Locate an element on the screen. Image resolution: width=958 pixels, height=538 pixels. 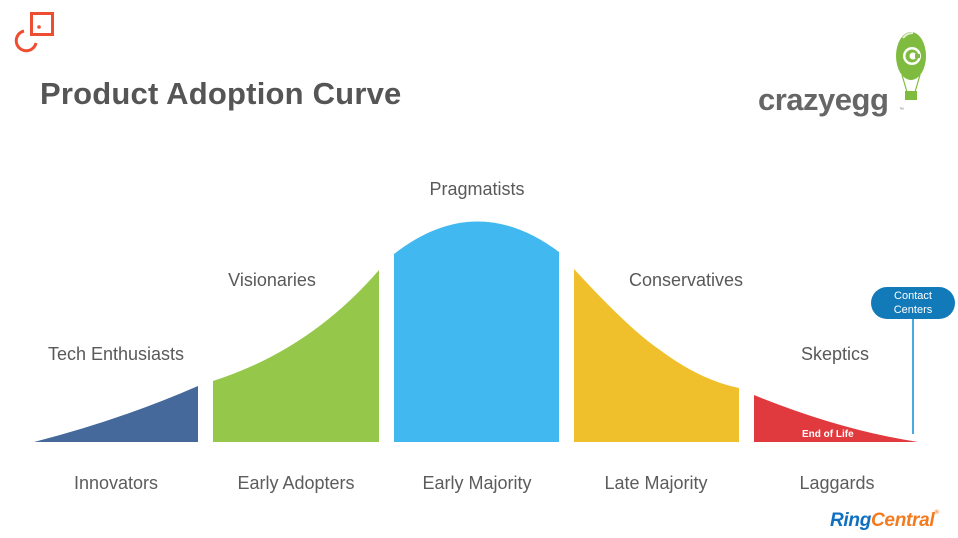
phase-late-majority: Late Majority is located at coordinates (656, 483).